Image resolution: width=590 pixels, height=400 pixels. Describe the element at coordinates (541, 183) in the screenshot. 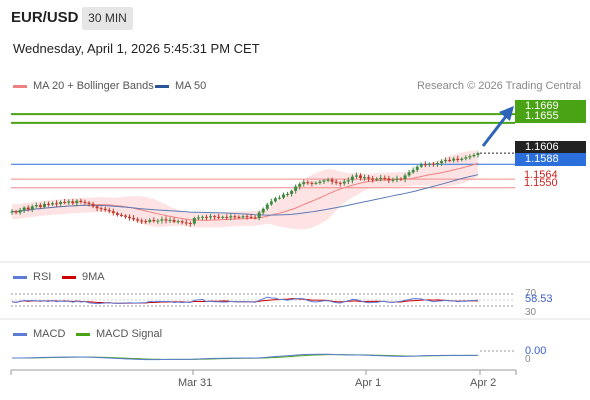

I see `support-label-2: 1.1550` at that location.